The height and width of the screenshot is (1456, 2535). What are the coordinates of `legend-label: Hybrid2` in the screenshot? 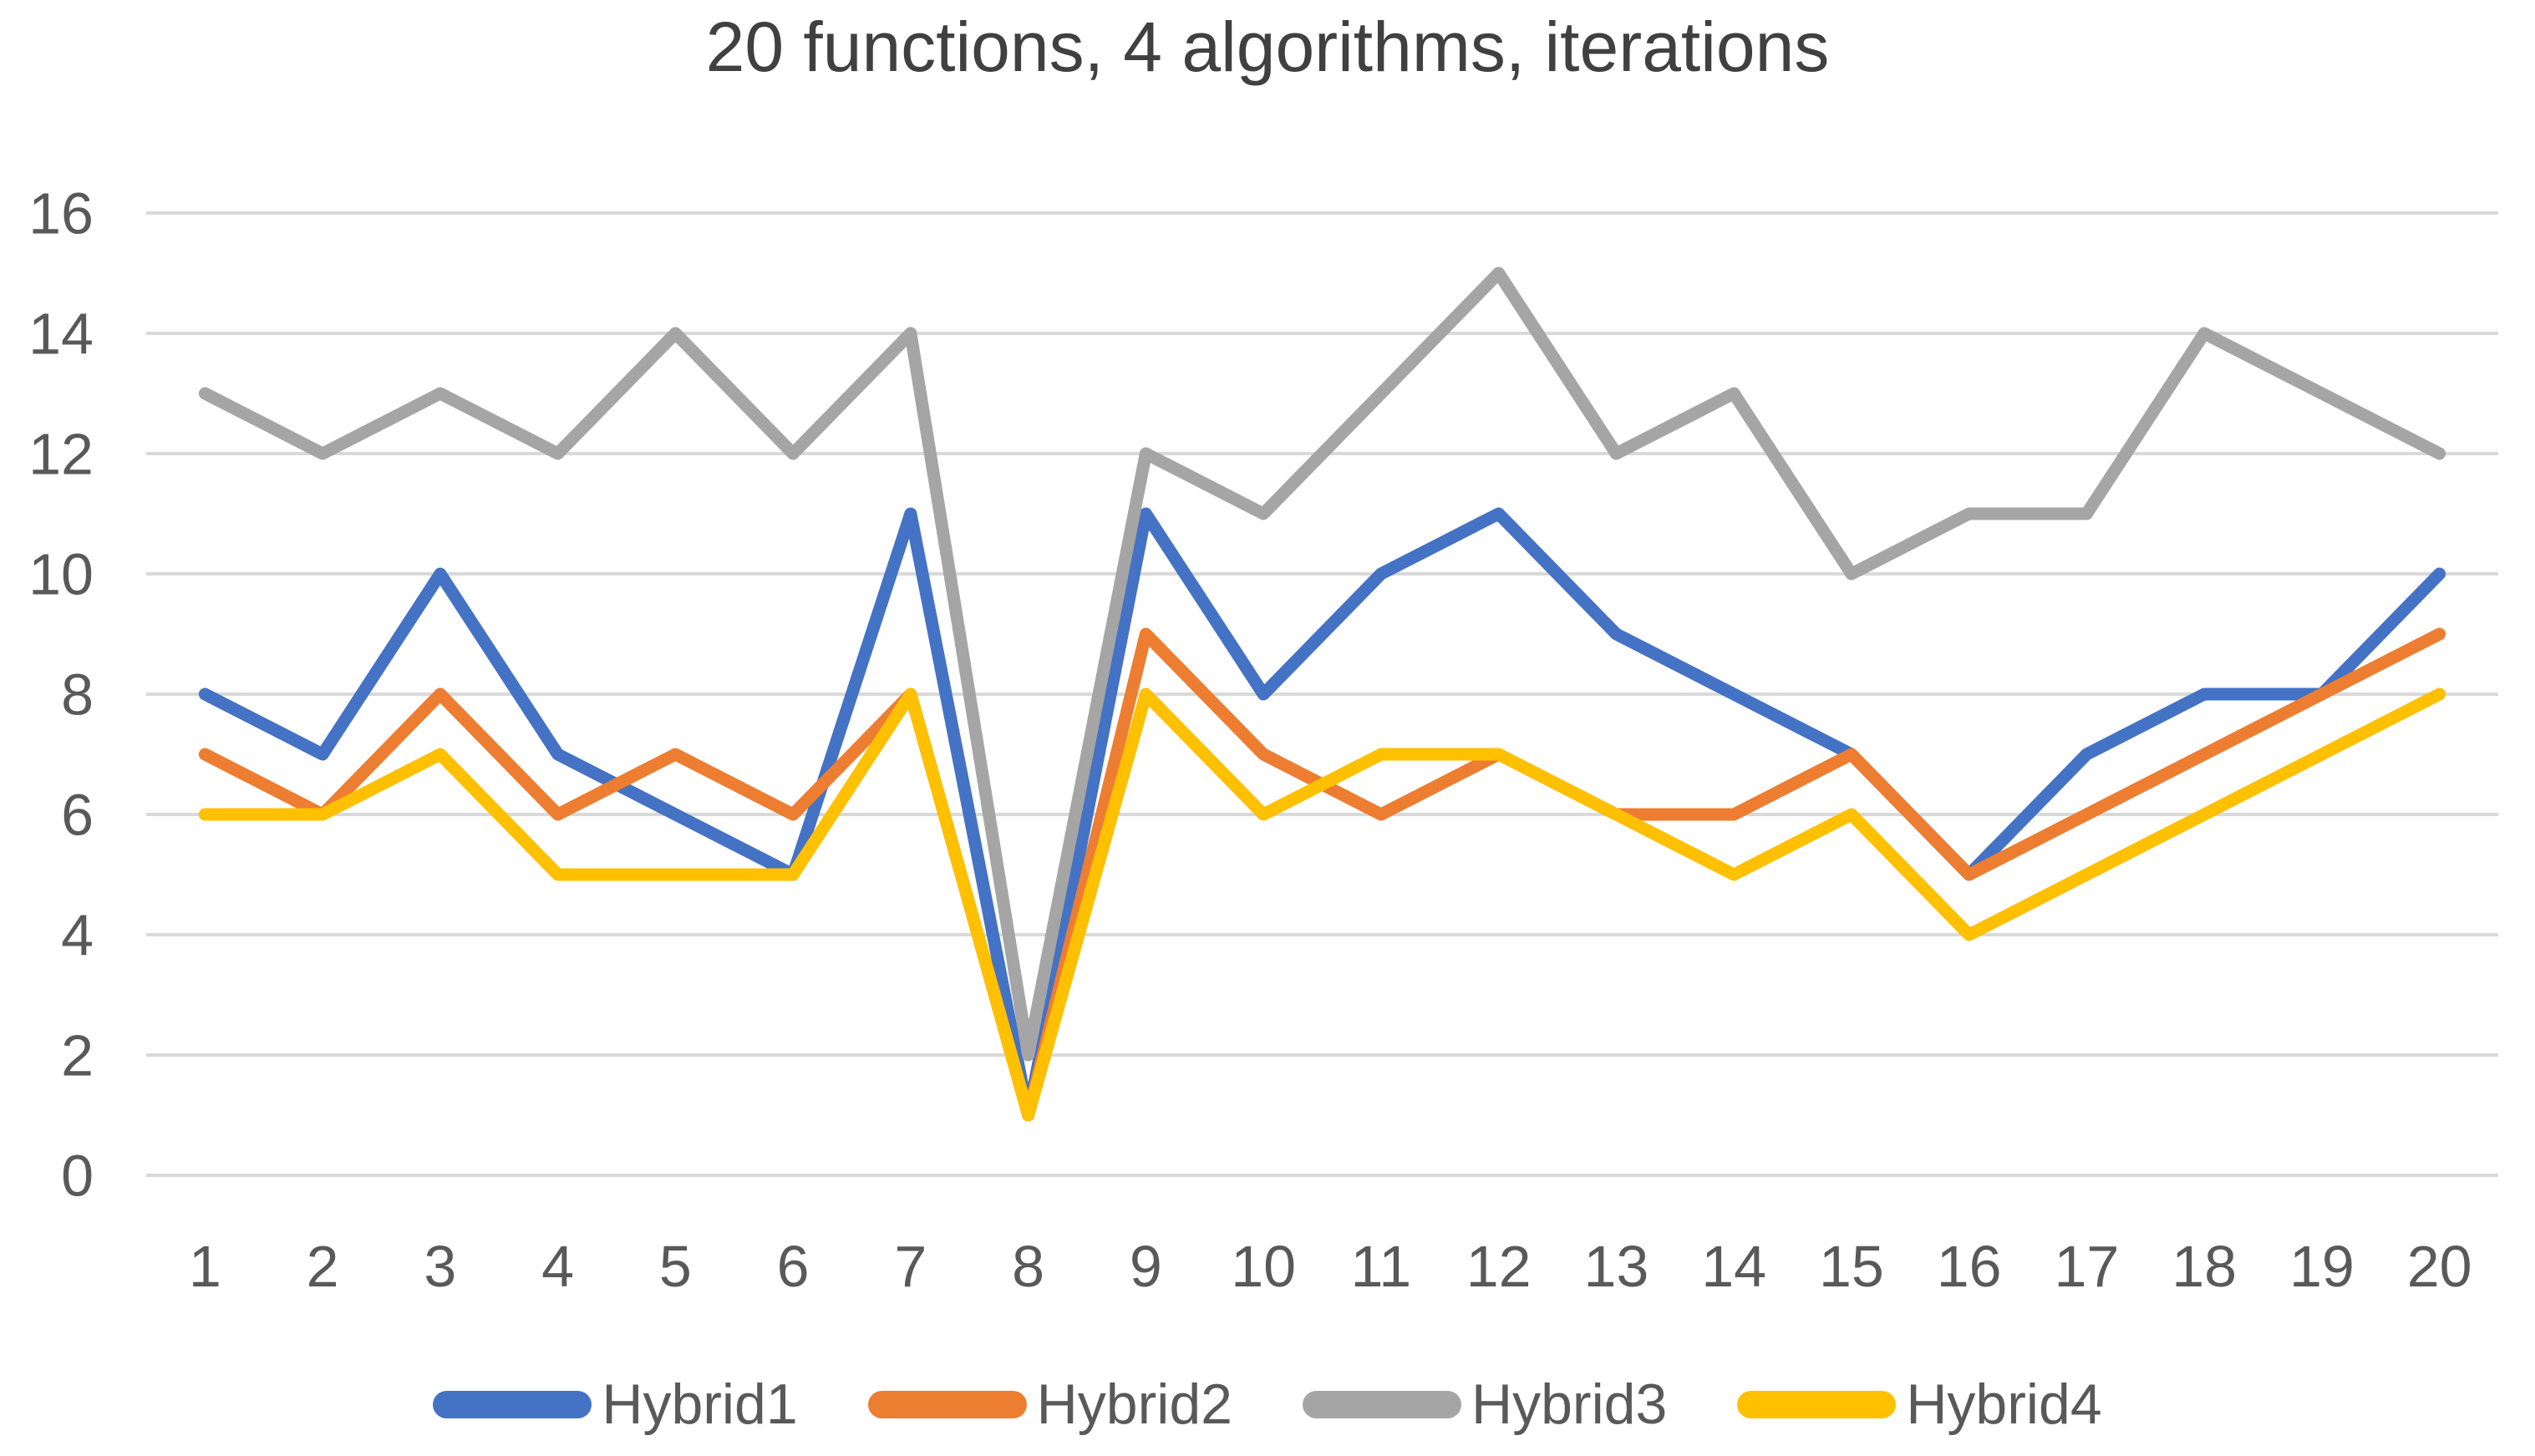 It's located at (1134, 1404).